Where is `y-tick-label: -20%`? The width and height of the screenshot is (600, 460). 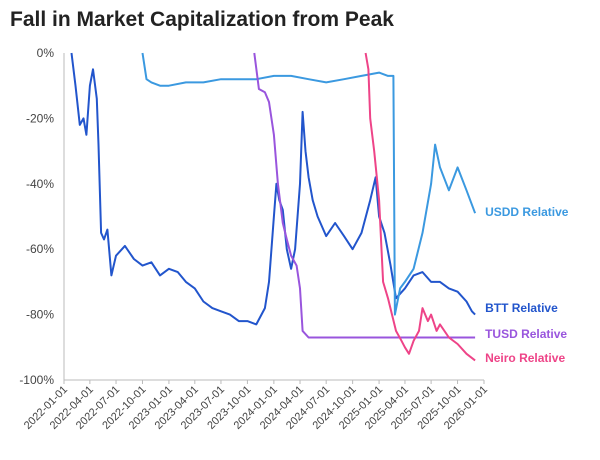 y-tick-label: -20% is located at coordinates (40, 118).